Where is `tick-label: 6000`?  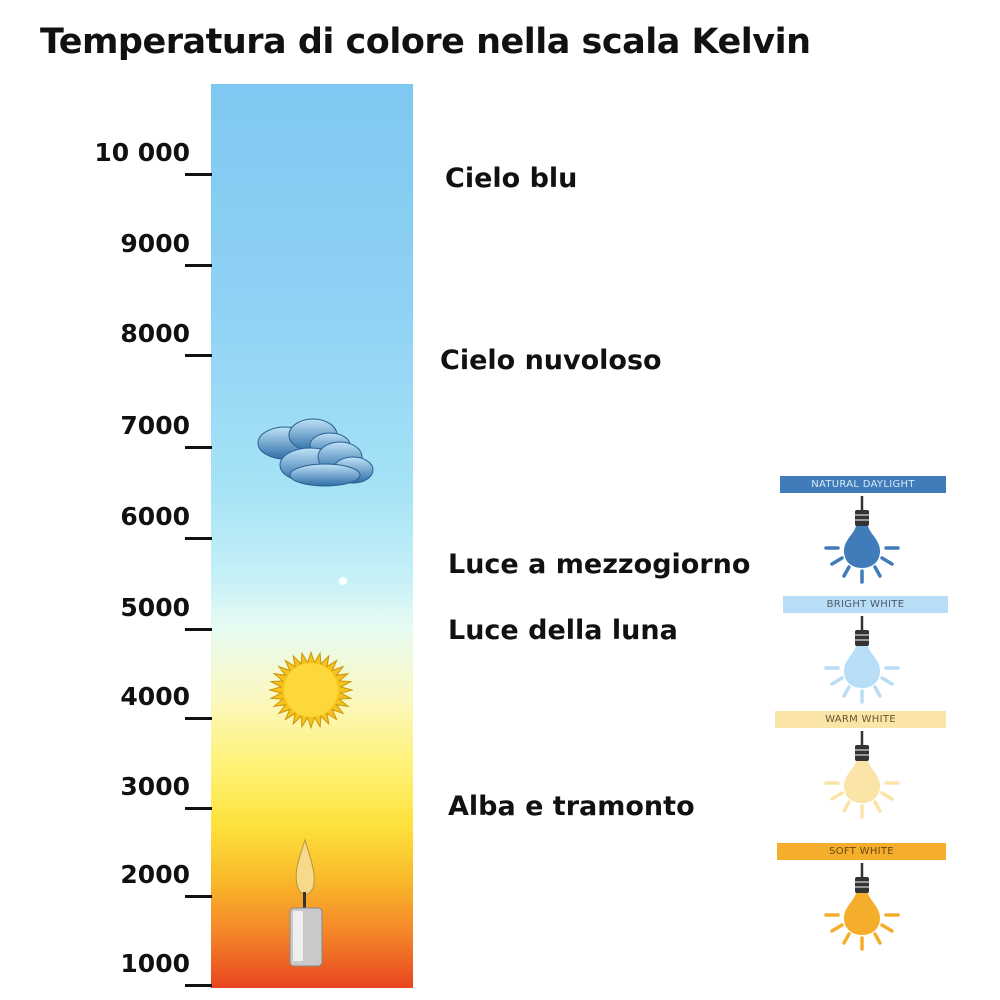
tick-label: 6000 is located at coordinates (155, 516).